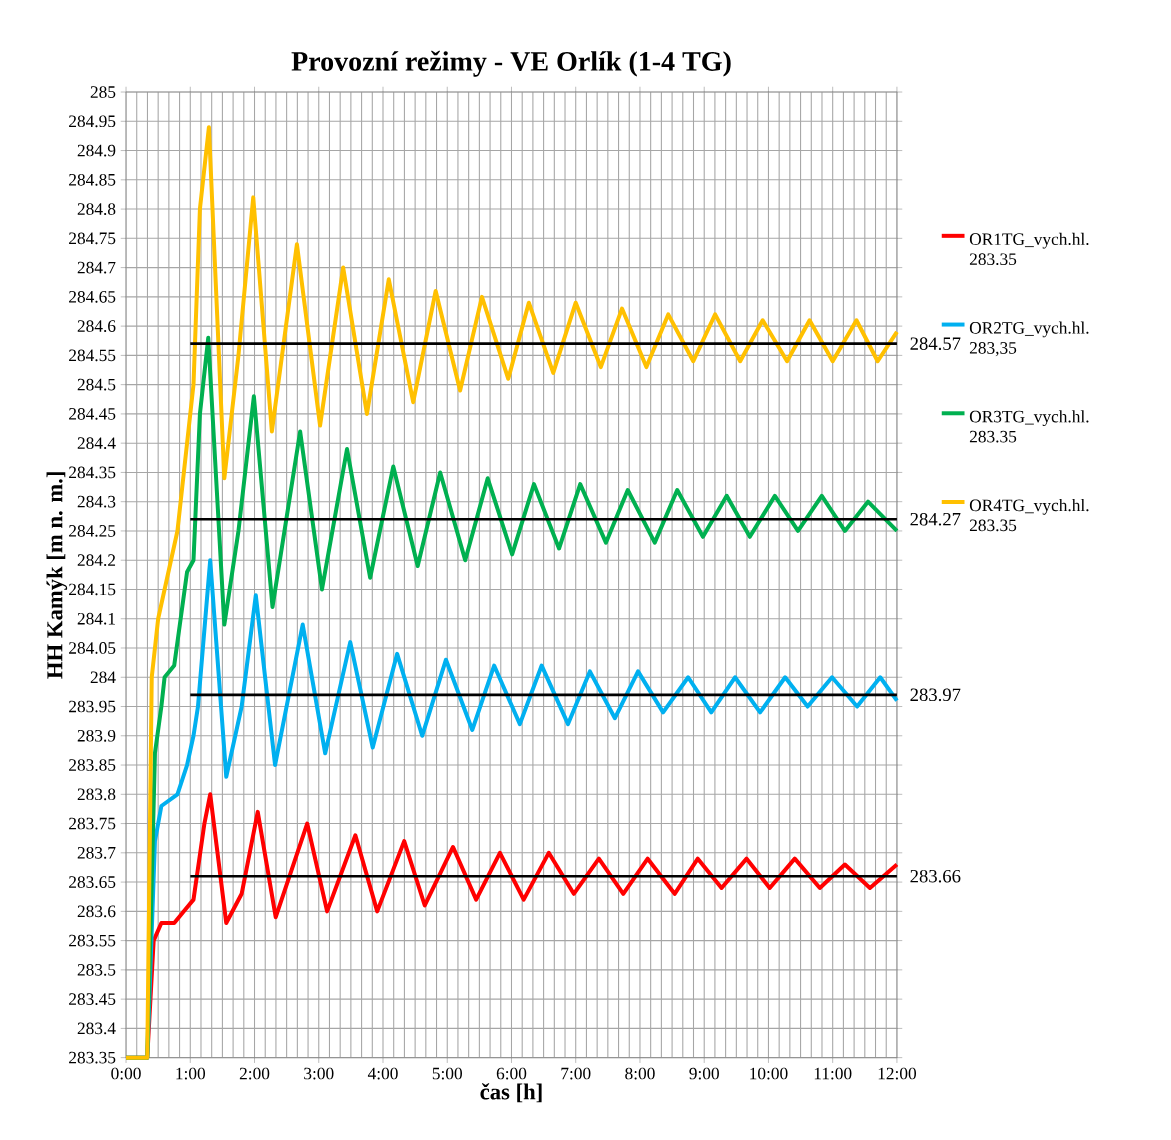  What do you see at coordinates (191, 1073) in the screenshot?
I see `x-tick-label: 1:00` at bounding box center [191, 1073].